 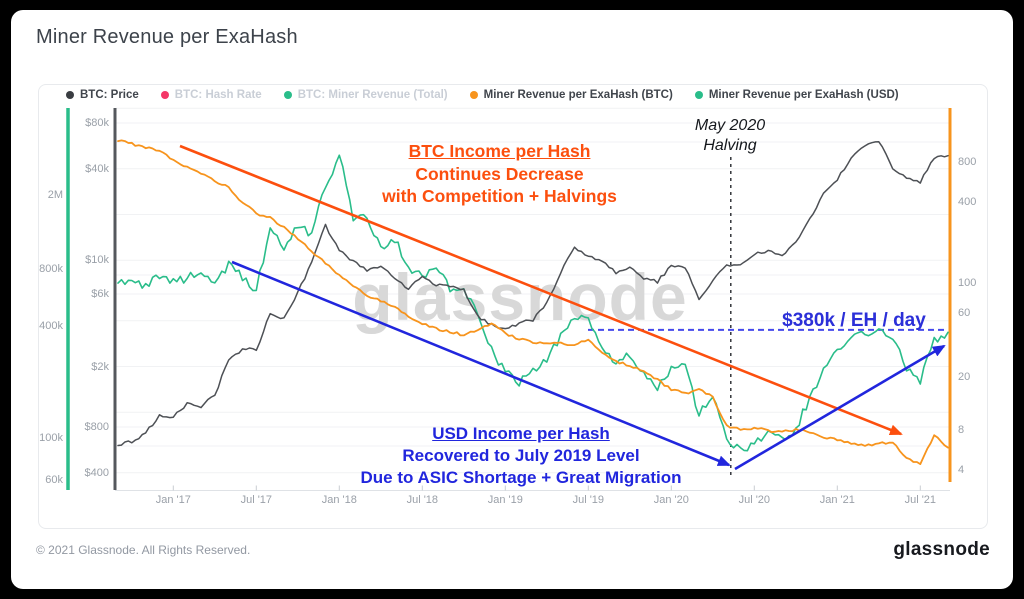 What do you see at coordinates (51, 269) in the screenshot?
I see `usd-axis-tick: 800k` at bounding box center [51, 269].